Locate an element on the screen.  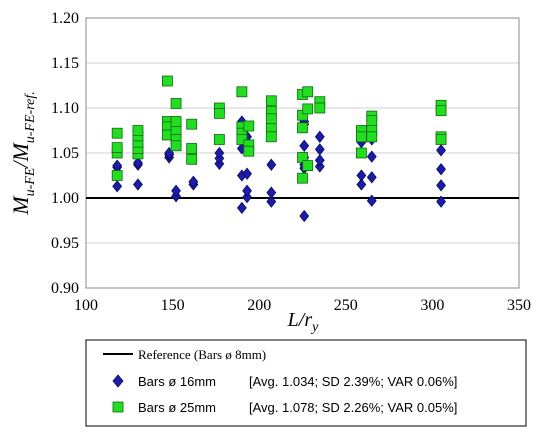
x-tick-label: 100 is located at coordinates (86, 305).